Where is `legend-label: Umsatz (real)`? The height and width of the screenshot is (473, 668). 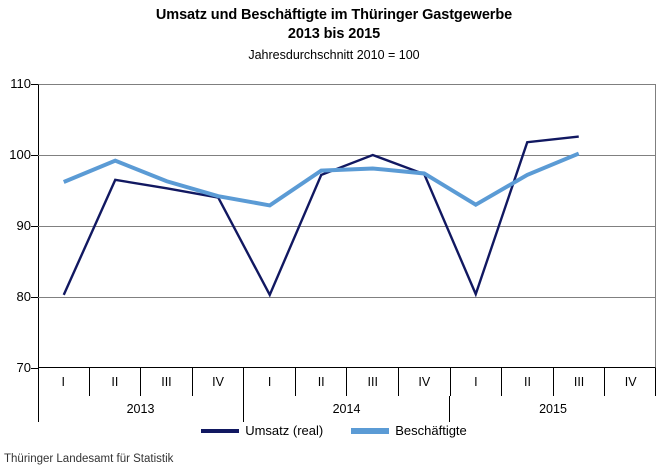
legend-label: Umsatz (real) is located at coordinates (284, 430).